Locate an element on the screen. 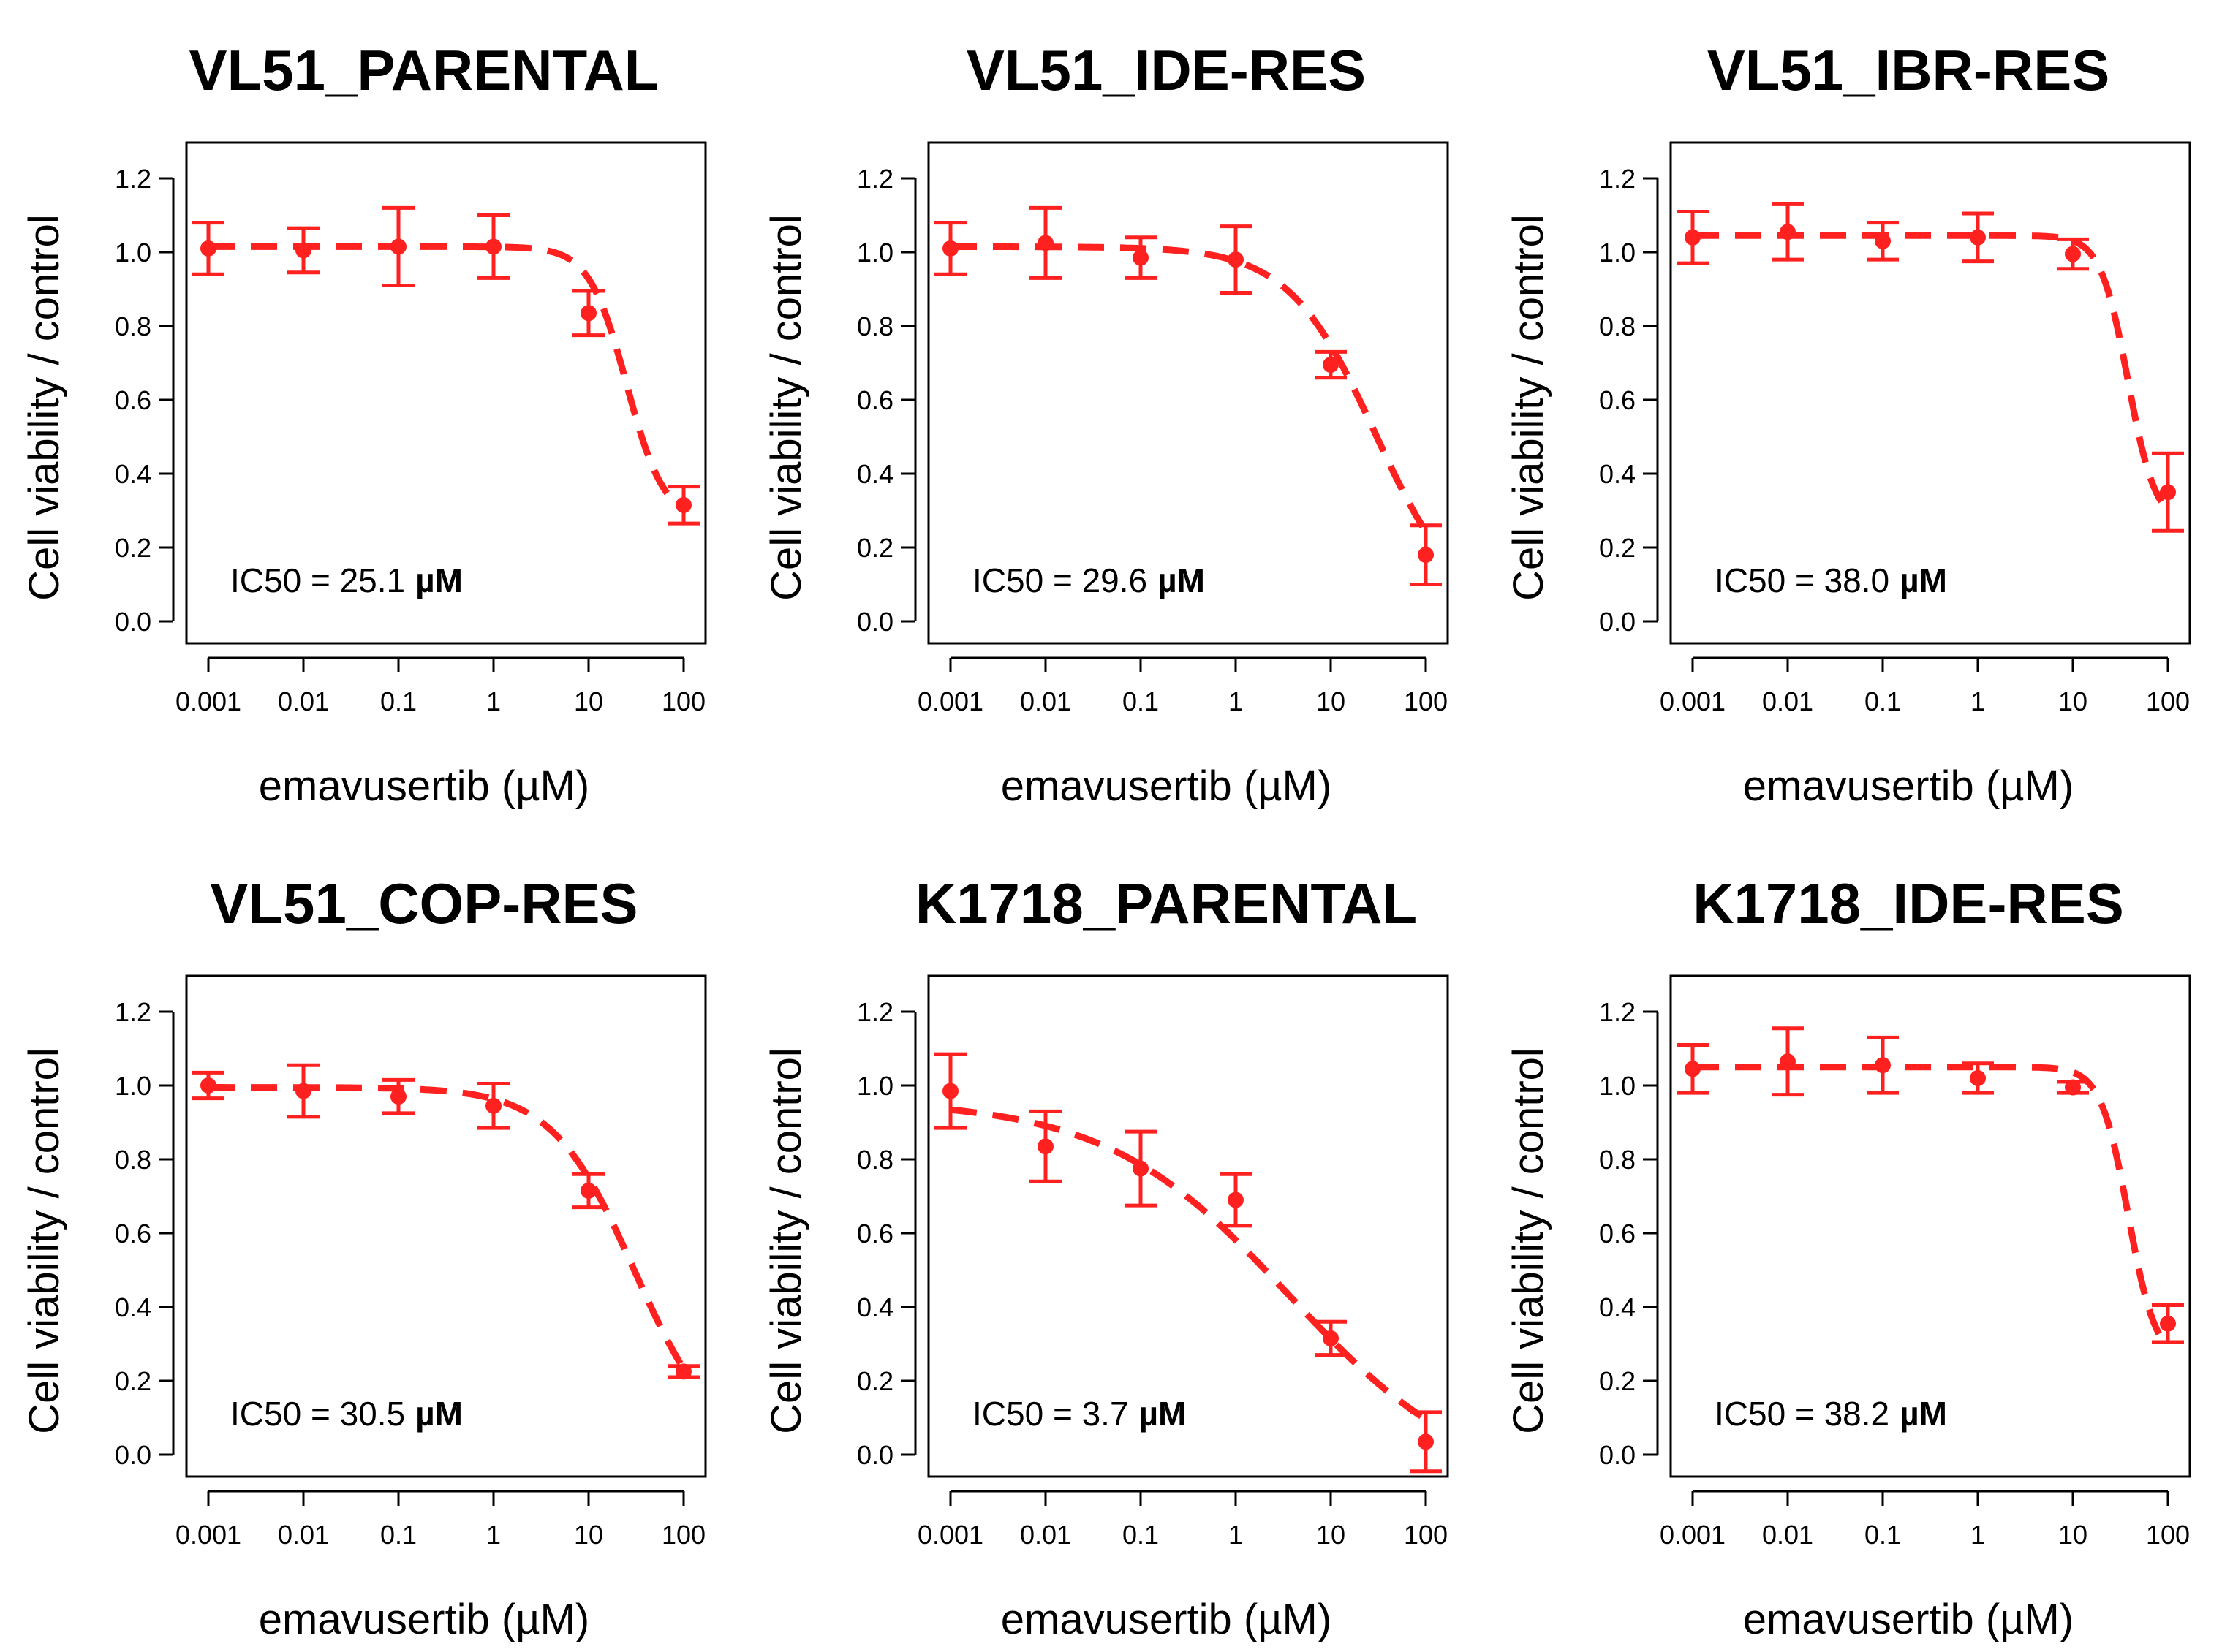 This screenshot has height=1652, width=2222. ic50-annotation: IC50 = 38.2 µM is located at coordinates (1831, 1414).